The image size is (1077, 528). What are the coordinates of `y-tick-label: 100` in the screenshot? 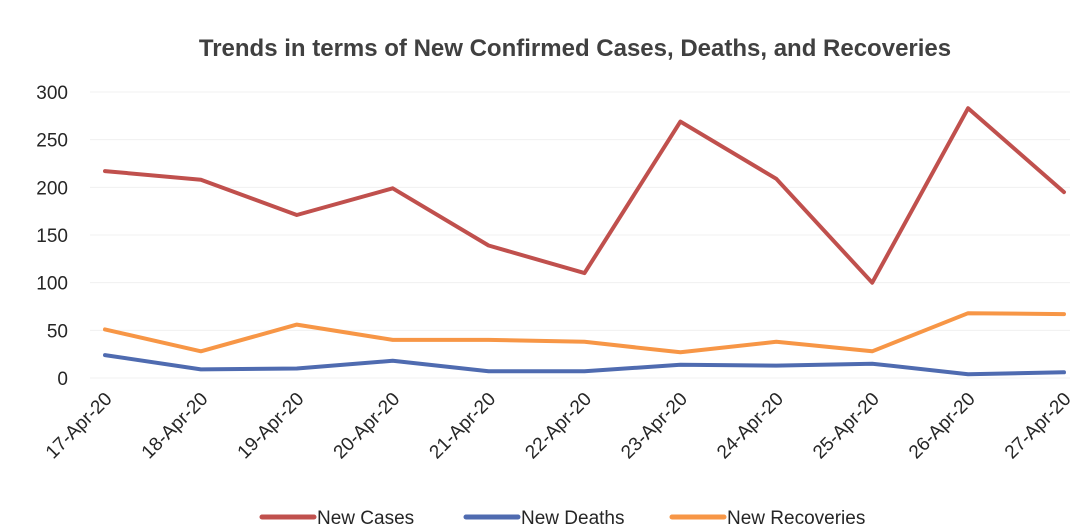 It's located at (52, 284).